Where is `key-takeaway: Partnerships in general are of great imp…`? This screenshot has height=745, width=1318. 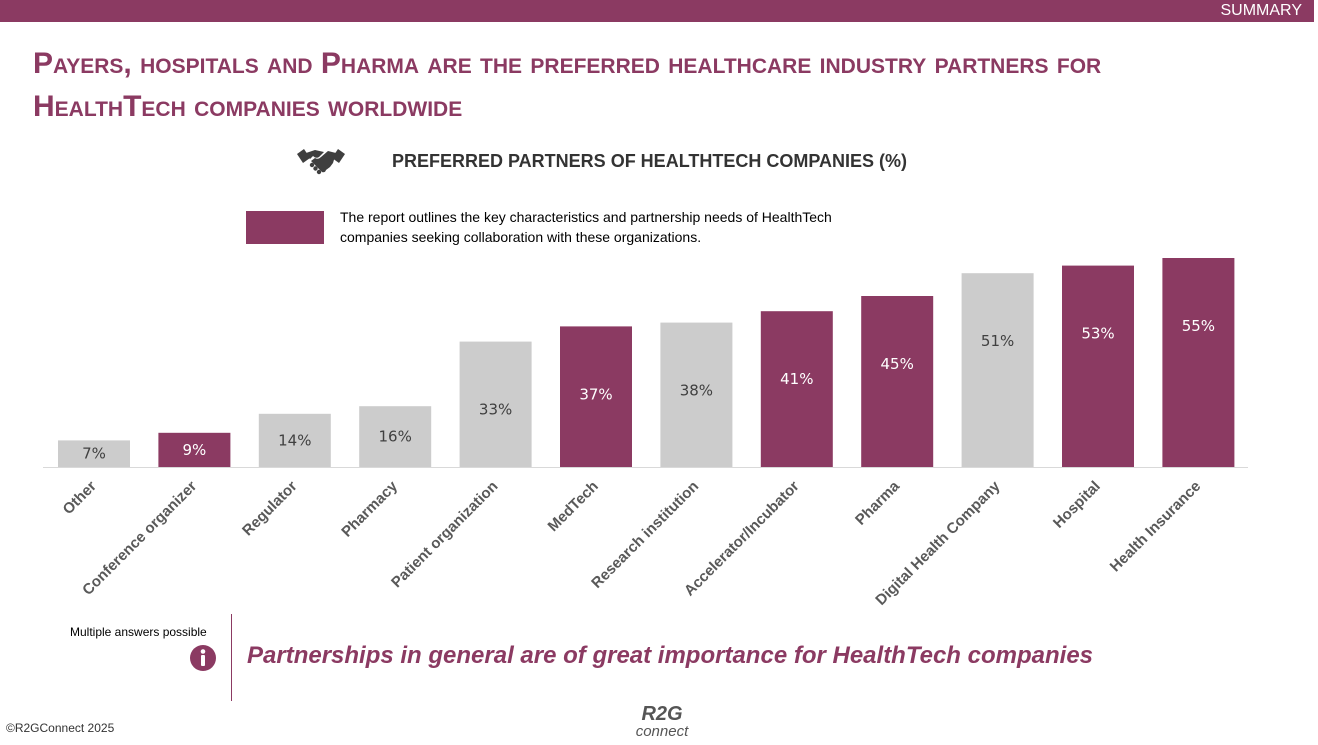
key-takeaway: Partnerships in general are of great imp… is located at coordinates (670, 655).